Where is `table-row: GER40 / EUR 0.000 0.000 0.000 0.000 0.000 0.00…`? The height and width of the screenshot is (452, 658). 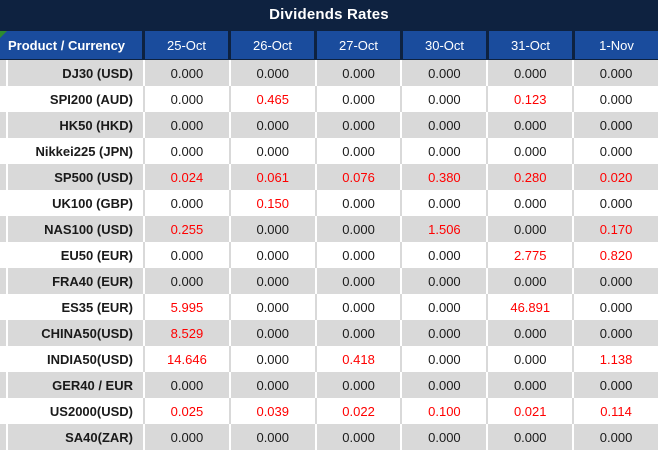
table-row: GER40 / EUR 0.000 0.000 0.000 0.000 0.000 0.00… is located at coordinates (329, 385).